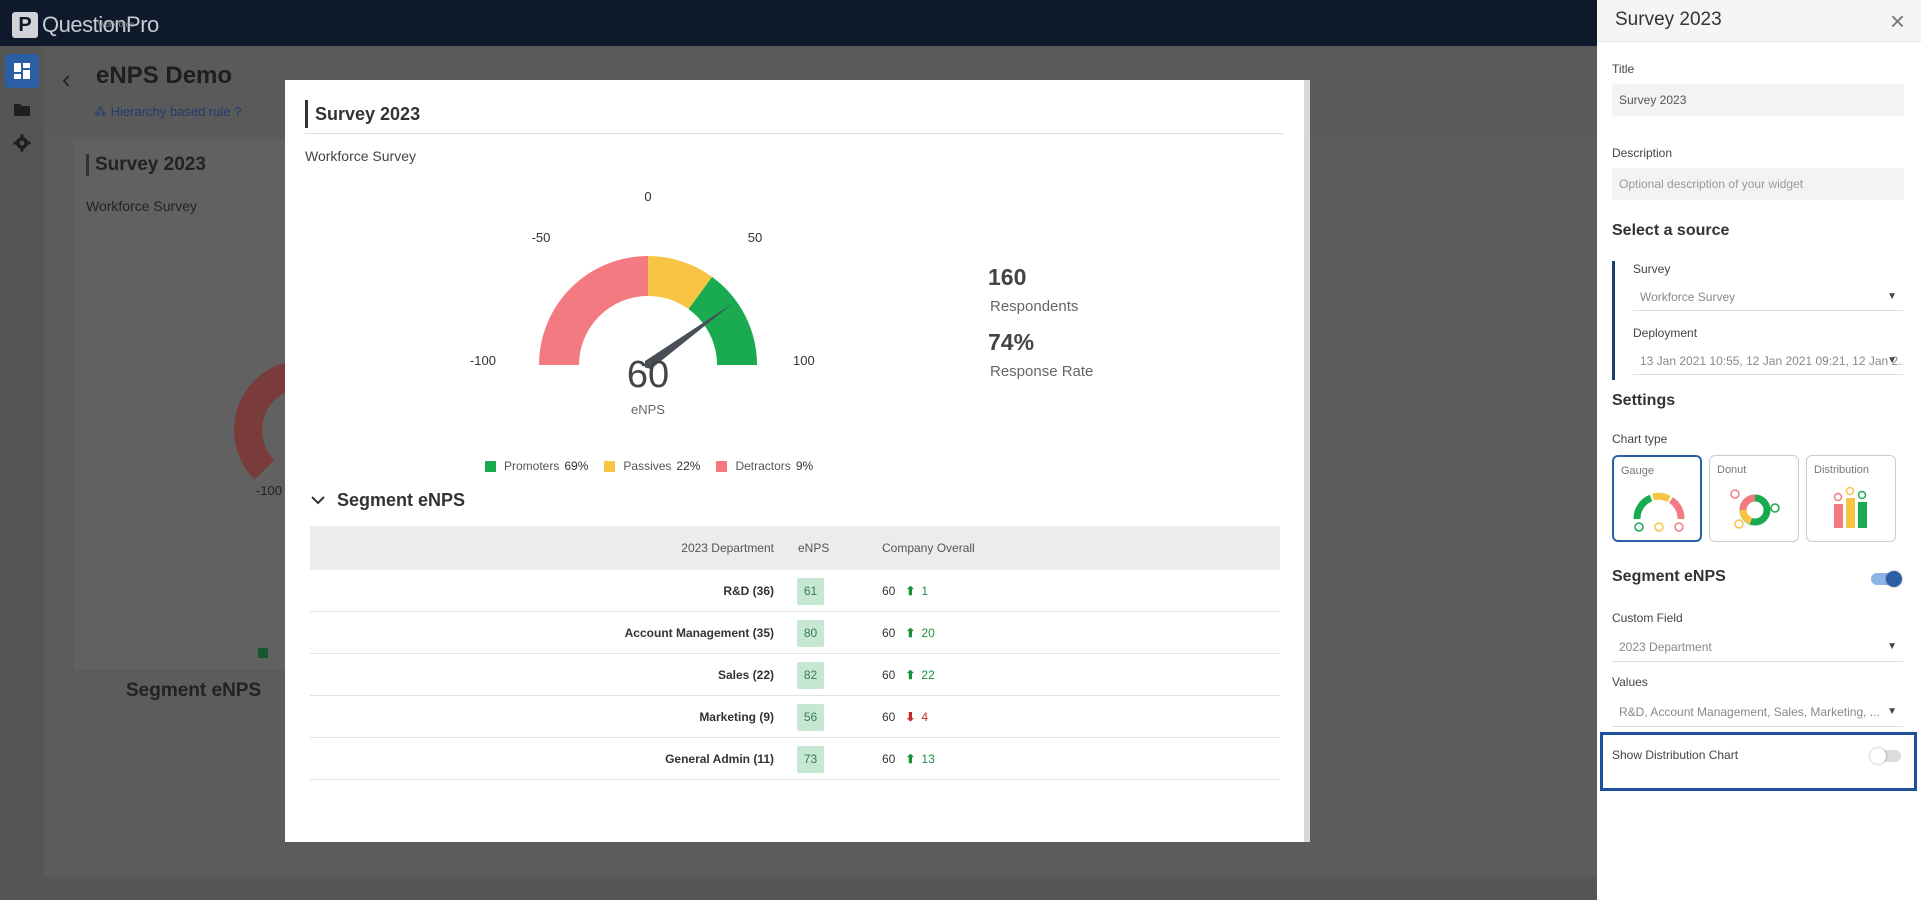 The width and height of the screenshot is (1921, 900). Describe the element at coordinates (928, 759) in the screenshot. I see `row-delta: 13` at that location.